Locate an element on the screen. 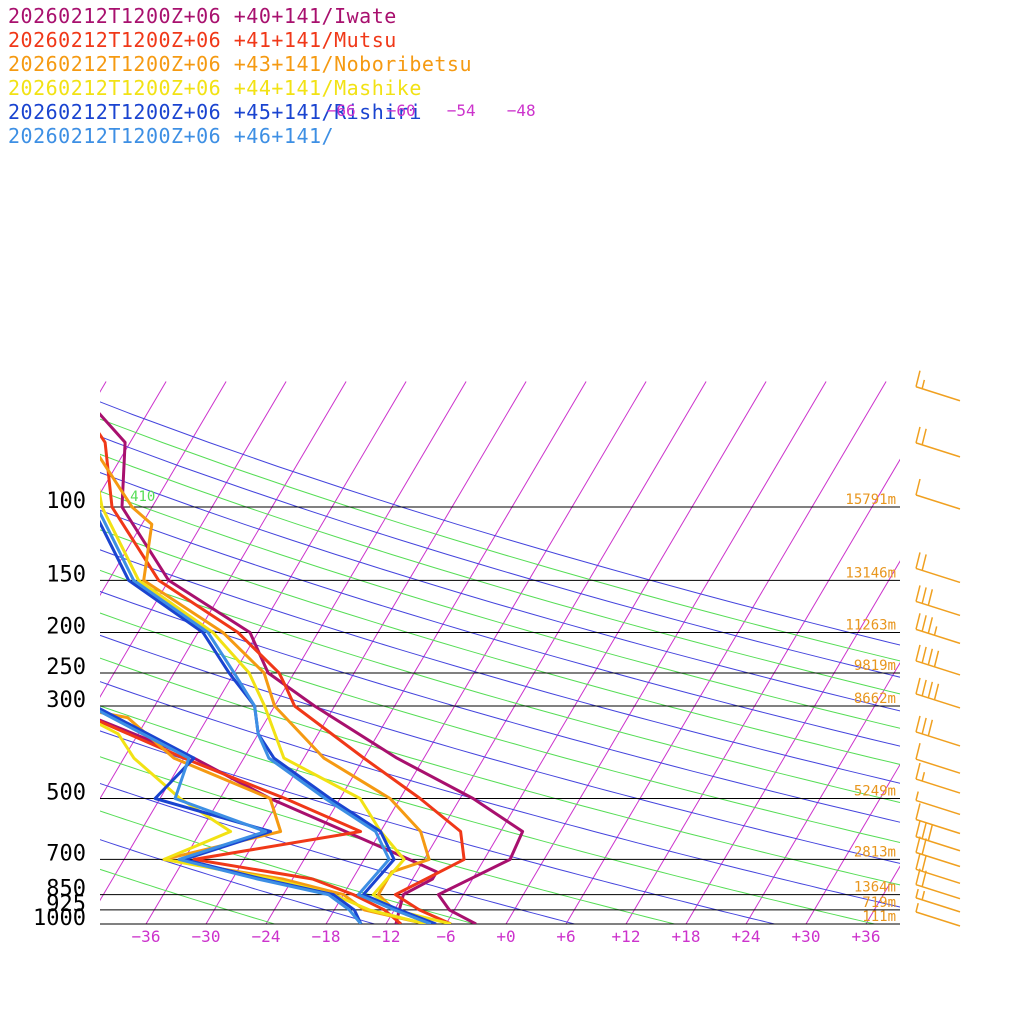  legend-entry: 20260212T1200Z+06 +41+141/Mutsu is located at coordinates (202, 40).